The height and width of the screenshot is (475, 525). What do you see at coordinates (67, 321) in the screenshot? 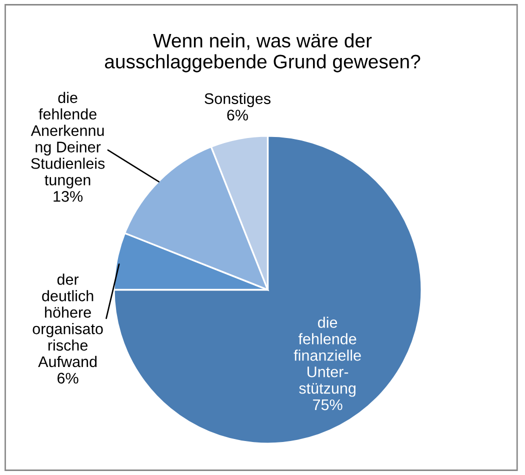
I see `slice-label: der deutlich höhere organisato rische Aufwand` at bounding box center [67, 321].